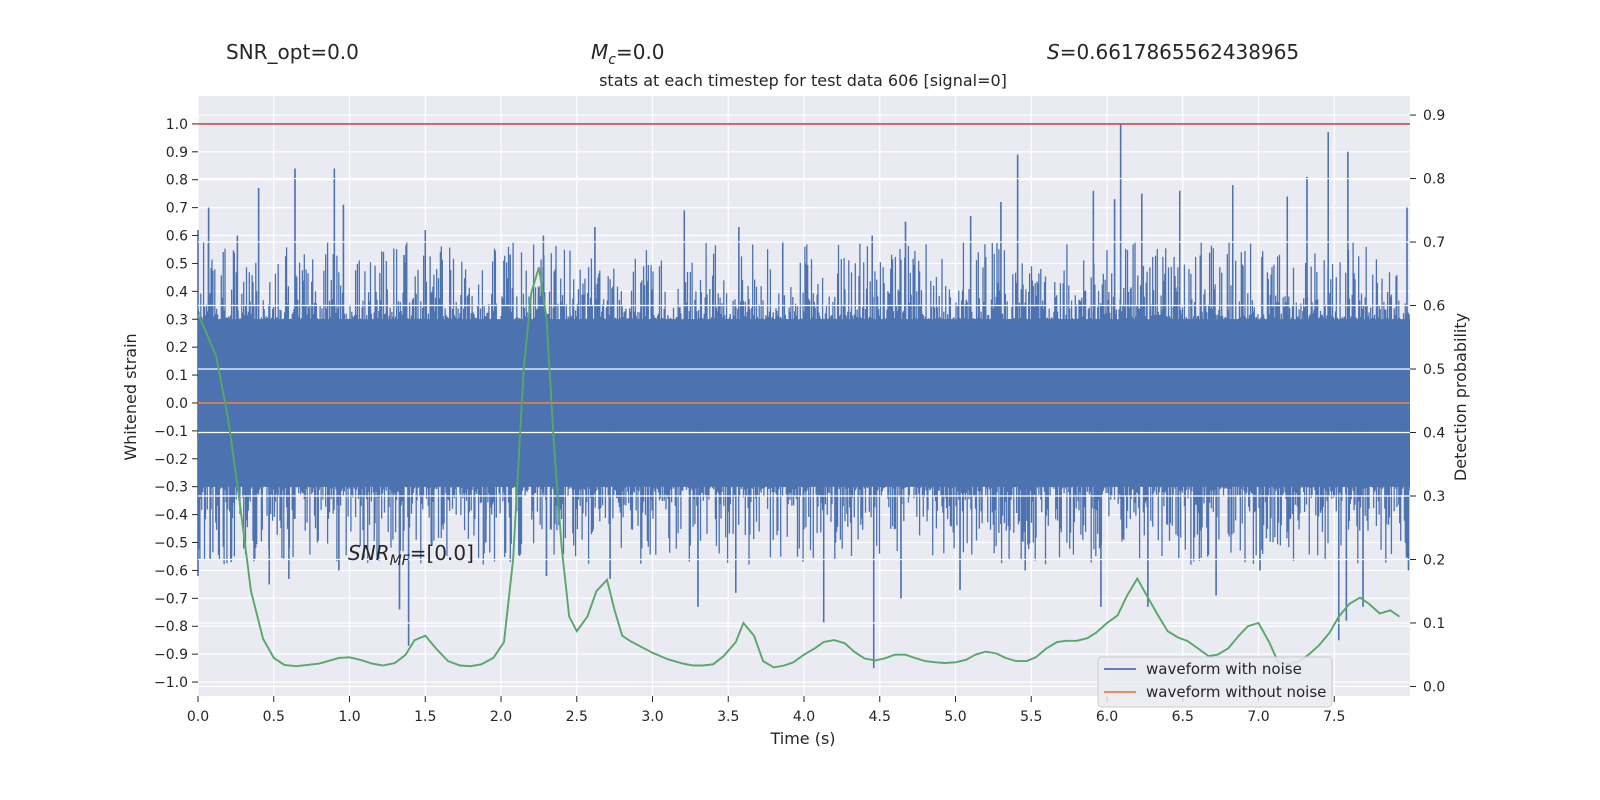 Image resolution: width=1600 pixels, height=800 pixels. Describe the element at coordinates (177, 181) in the screenshot. I see `left-tick-label: 0.8` at that location.